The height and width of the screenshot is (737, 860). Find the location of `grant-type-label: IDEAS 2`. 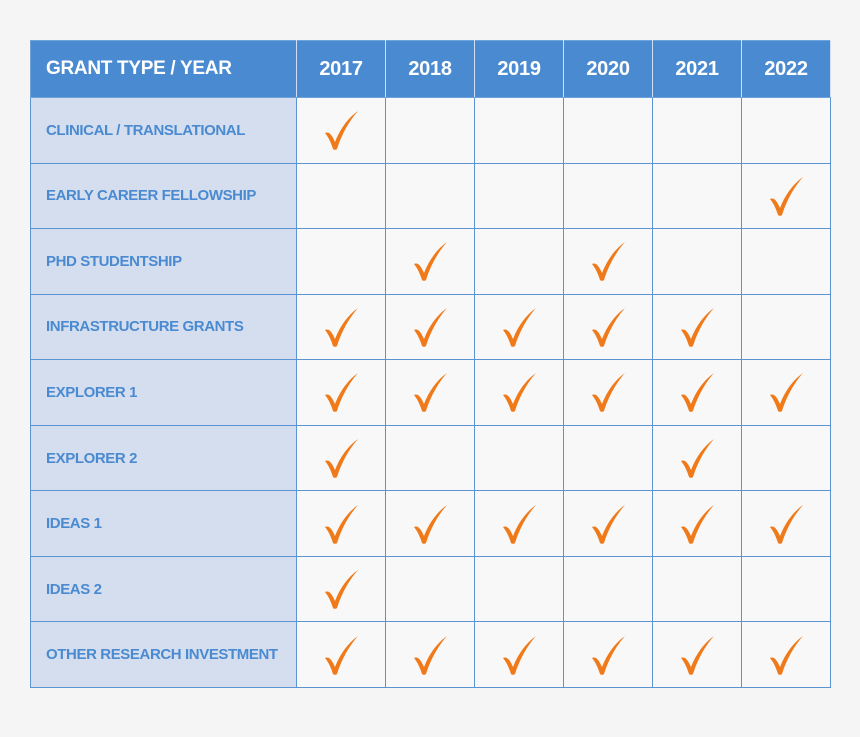

grant-type-label: IDEAS 2 is located at coordinates (163, 589).